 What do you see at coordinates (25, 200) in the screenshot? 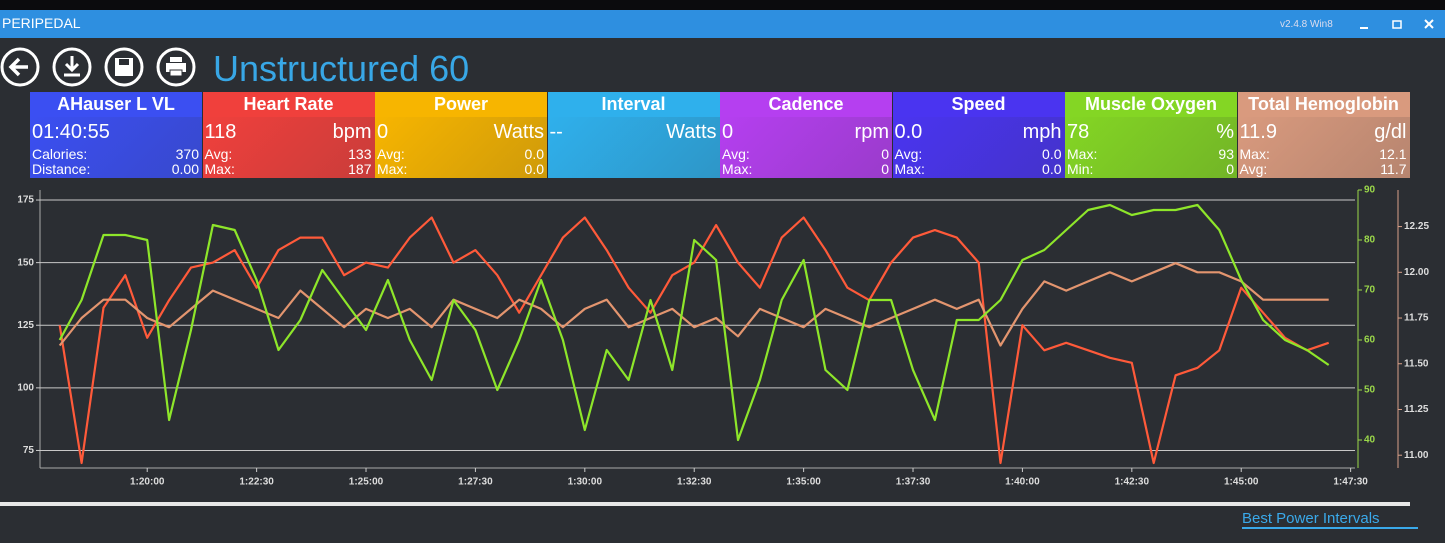
I see `y-tick-label: 175` at bounding box center [25, 200].